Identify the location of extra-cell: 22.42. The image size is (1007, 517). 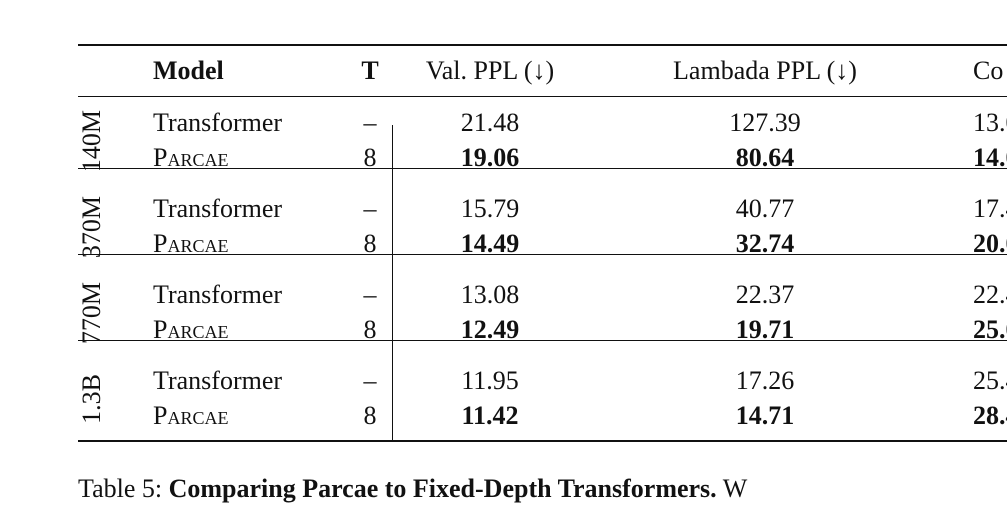
(990, 294).